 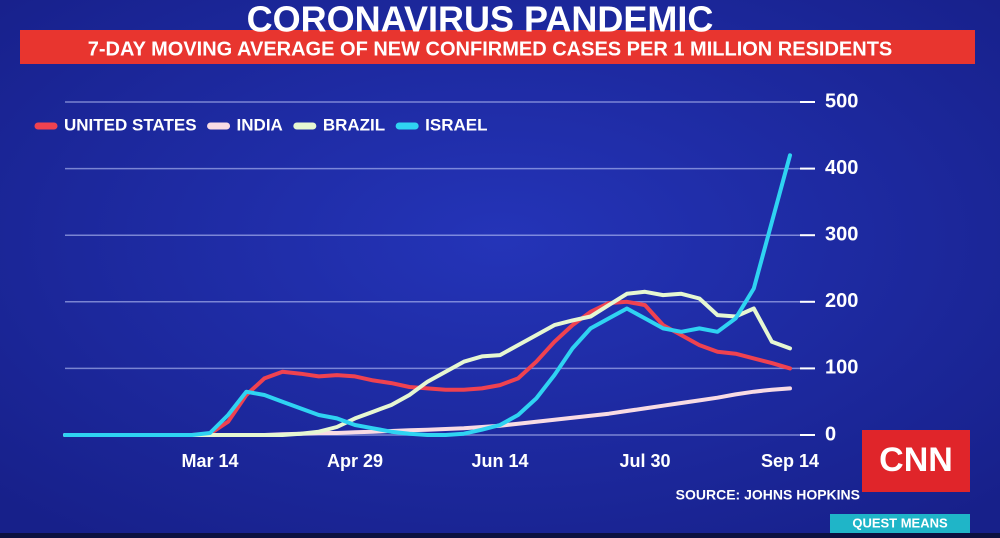 What do you see at coordinates (499, 461) in the screenshot?
I see `x-tick-label: Jun 14` at bounding box center [499, 461].